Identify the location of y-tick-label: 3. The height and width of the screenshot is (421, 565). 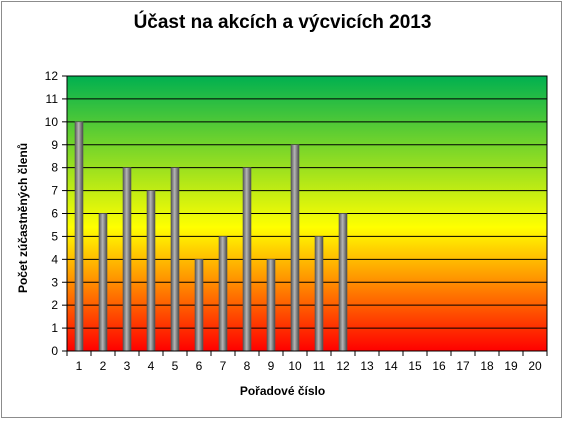
(54, 282).